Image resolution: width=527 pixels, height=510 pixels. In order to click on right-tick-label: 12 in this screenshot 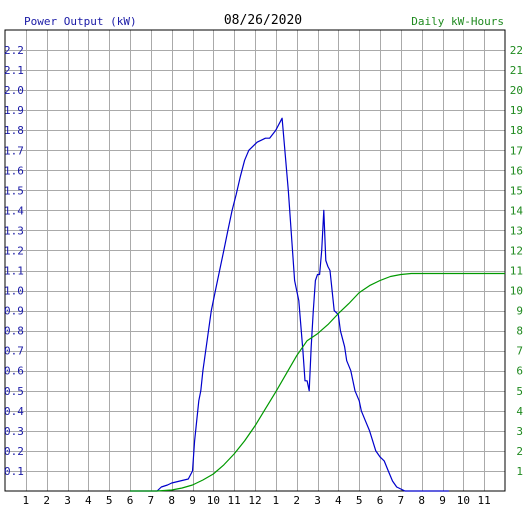, I will do `click(516, 250)`.